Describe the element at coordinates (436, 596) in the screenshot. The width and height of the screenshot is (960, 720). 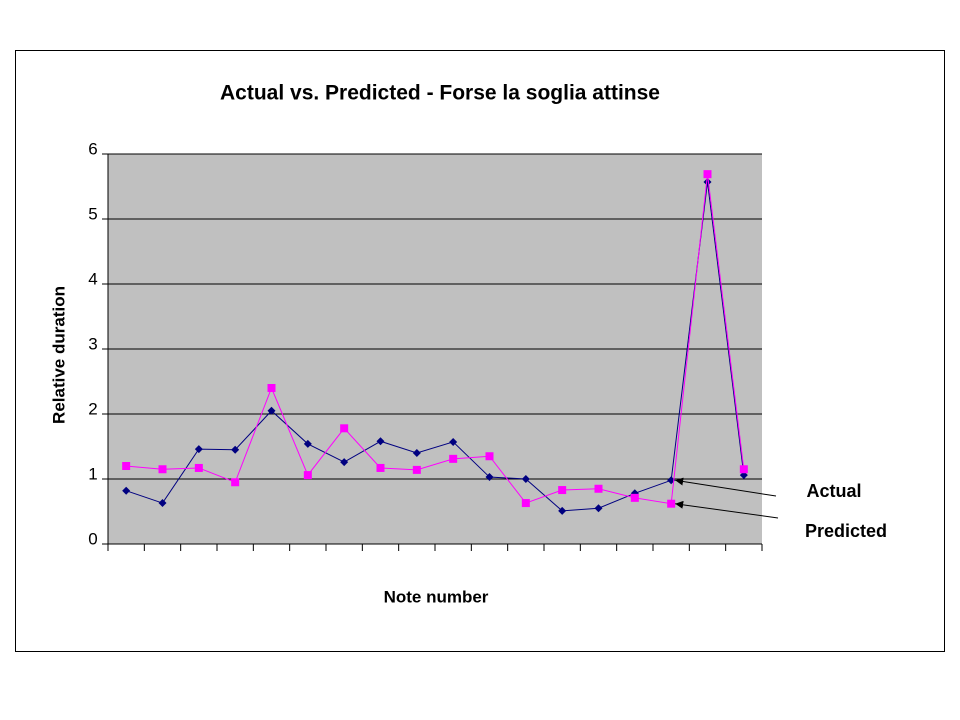
I see `x-axis-label: Note number` at that location.